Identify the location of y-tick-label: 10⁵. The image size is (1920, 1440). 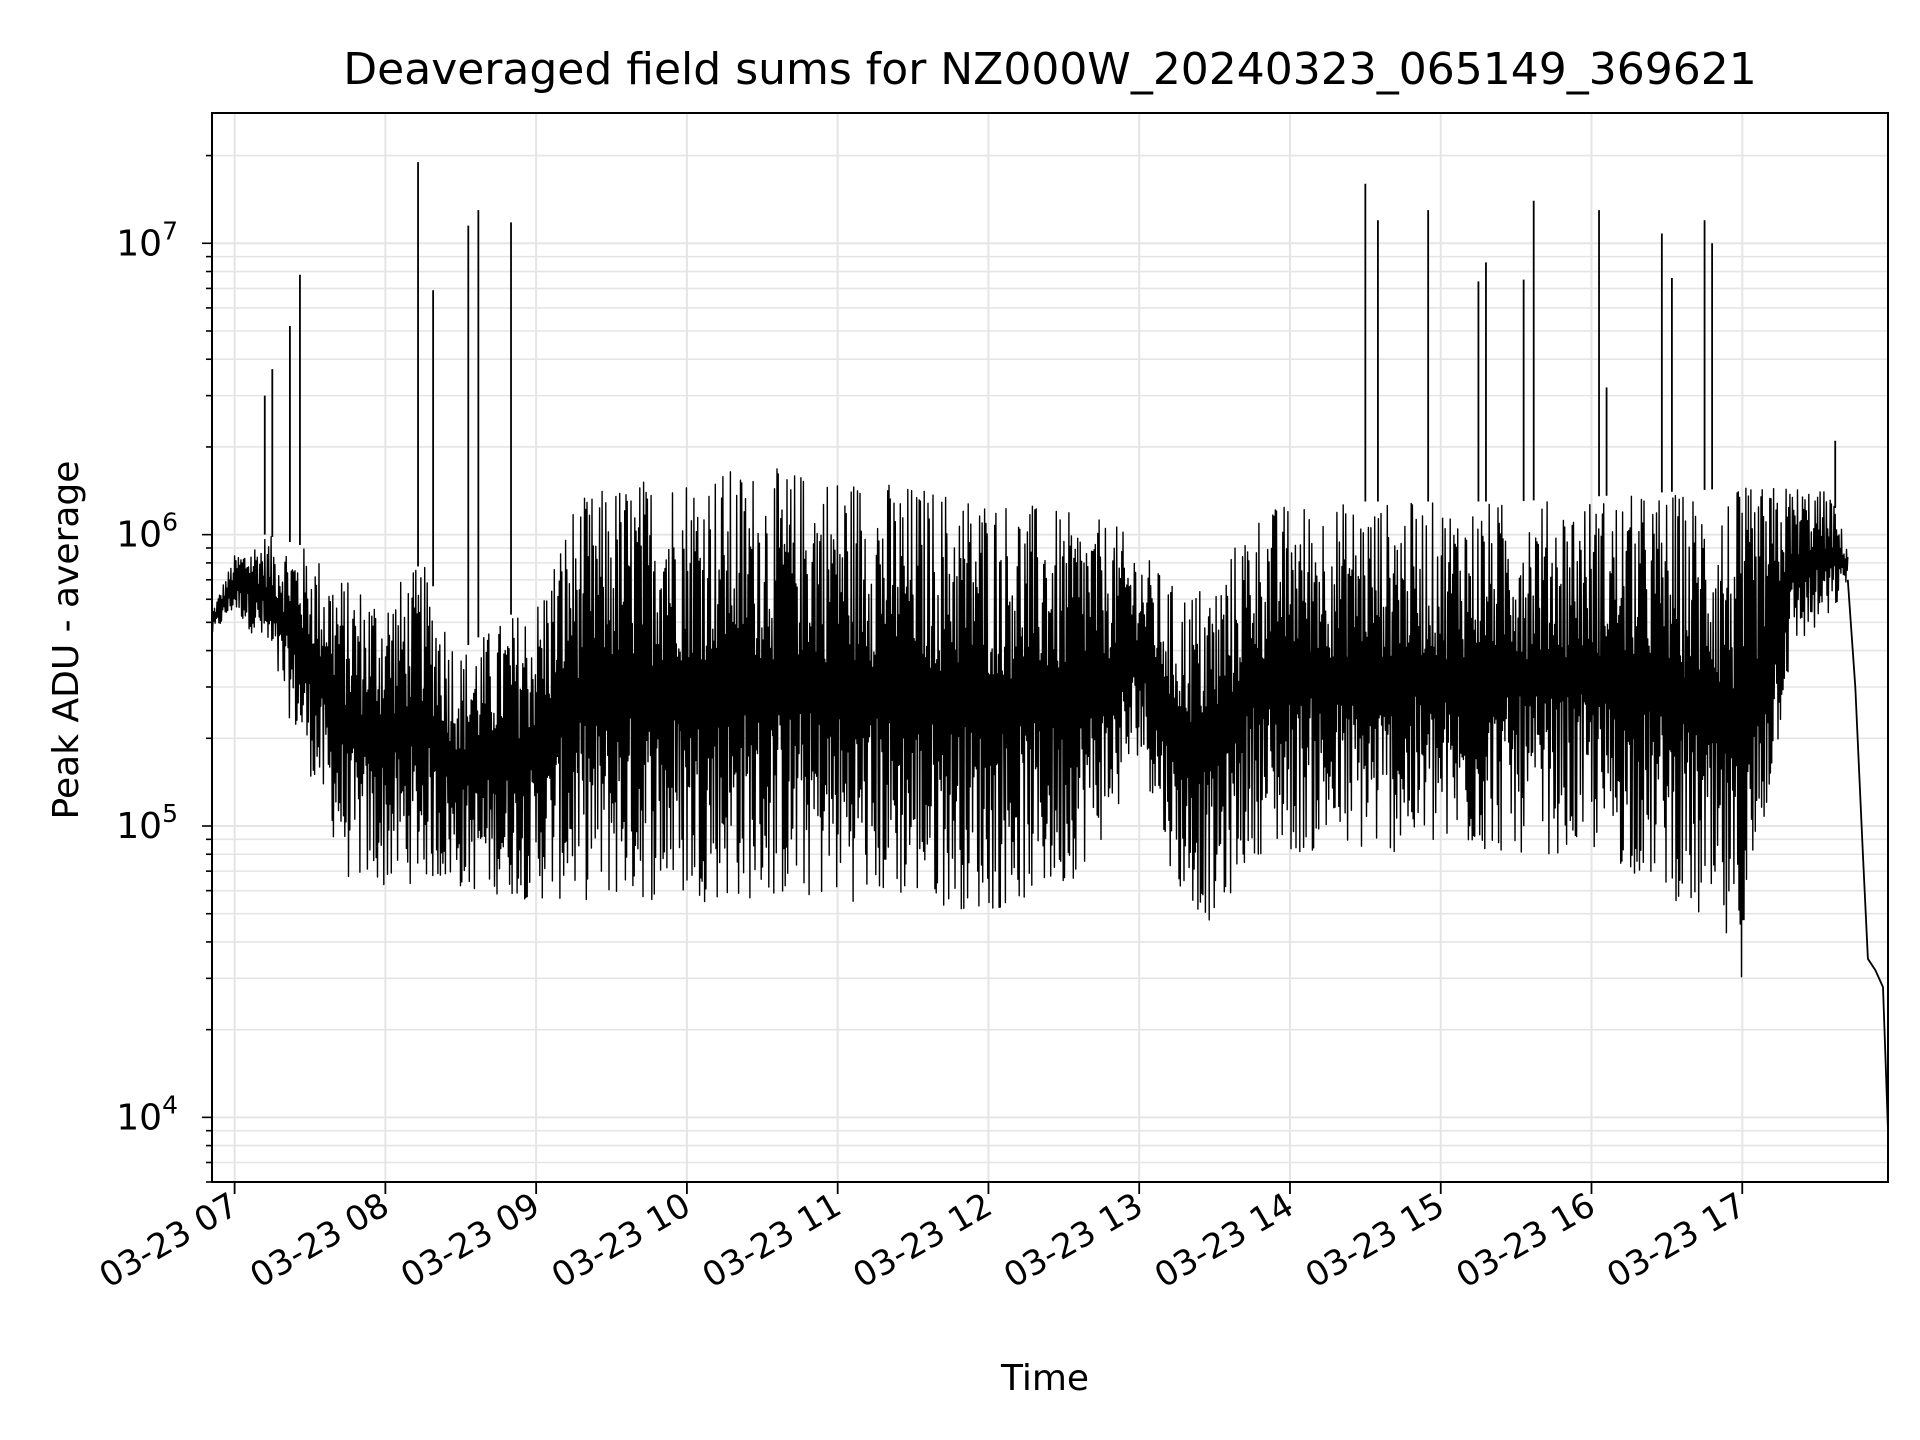
(147, 823).